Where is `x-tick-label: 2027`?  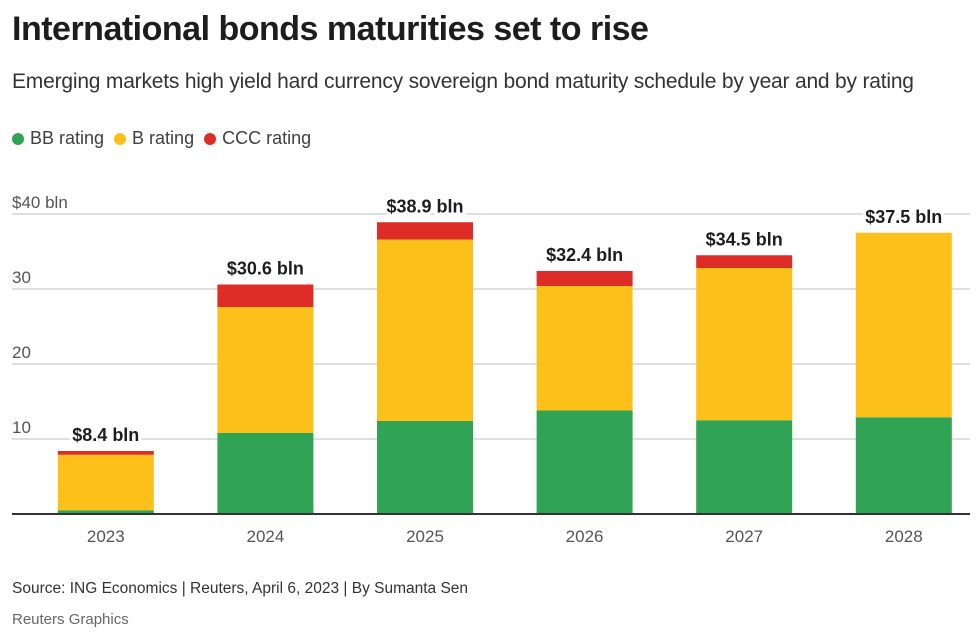 x-tick-label: 2027 is located at coordinates (744, 536).